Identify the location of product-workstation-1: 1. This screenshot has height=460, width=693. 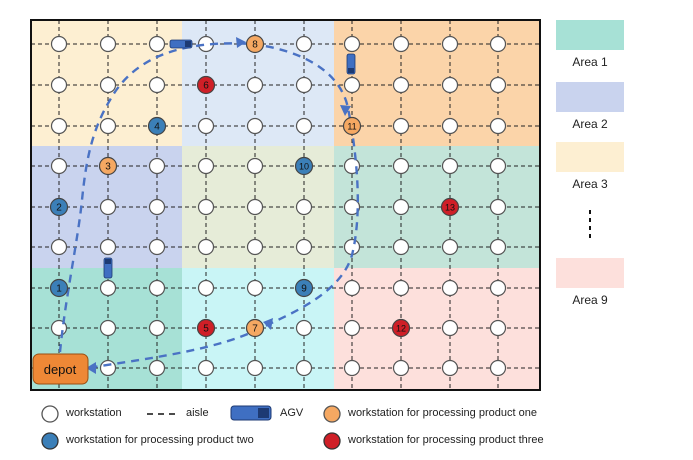
(59, 288).